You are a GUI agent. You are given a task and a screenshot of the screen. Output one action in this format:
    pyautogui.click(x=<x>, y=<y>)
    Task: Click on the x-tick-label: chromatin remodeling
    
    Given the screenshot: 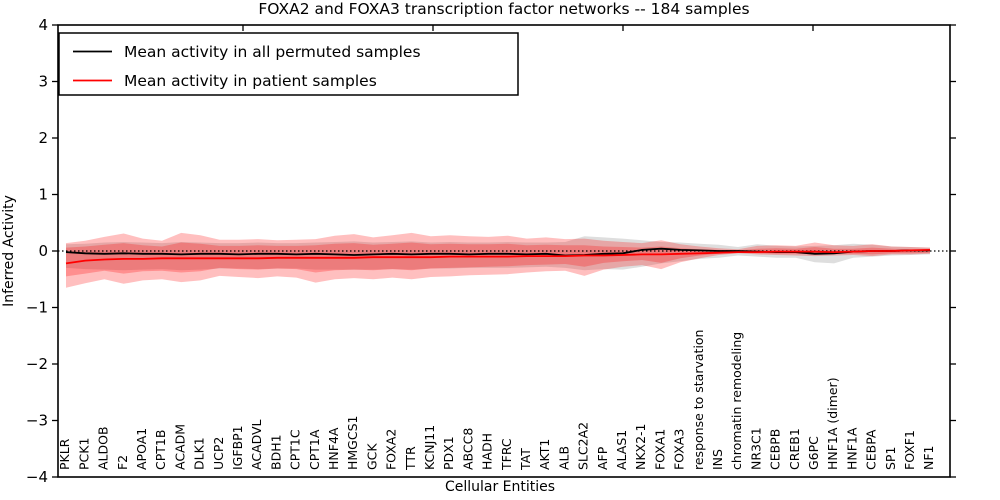 What is the action you would take?
    pyautogui.click(x=736, y=401)
    